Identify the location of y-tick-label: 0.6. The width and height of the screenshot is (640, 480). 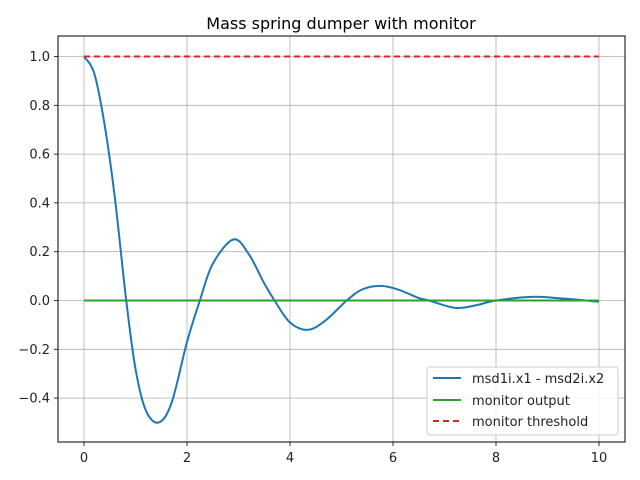
(39, 155).